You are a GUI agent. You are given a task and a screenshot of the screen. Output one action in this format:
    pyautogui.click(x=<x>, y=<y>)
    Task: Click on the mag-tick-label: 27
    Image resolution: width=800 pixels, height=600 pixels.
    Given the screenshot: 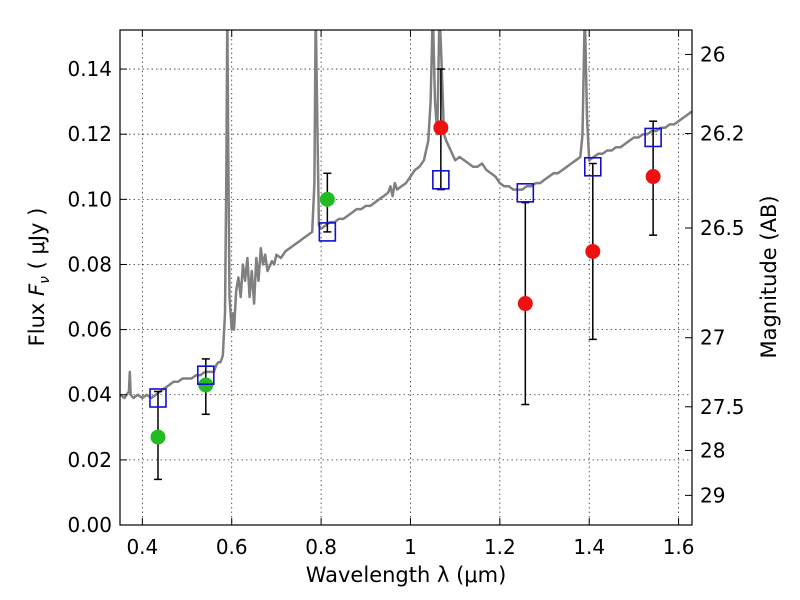 What is the action you would take?
    pyautogui.click(x=712, y=338)
    